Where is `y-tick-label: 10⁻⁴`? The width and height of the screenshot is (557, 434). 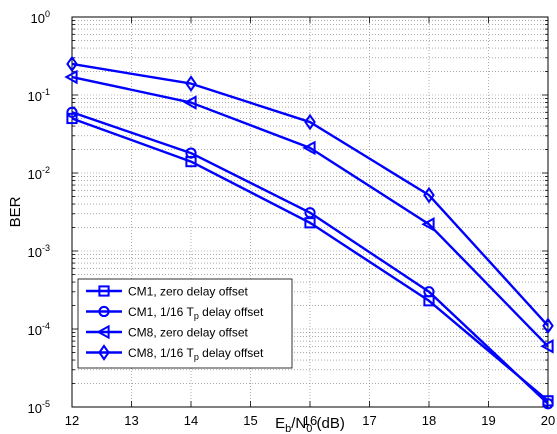
y-tick-label: 10⁻⁴ is located at coordinates (39, 329).